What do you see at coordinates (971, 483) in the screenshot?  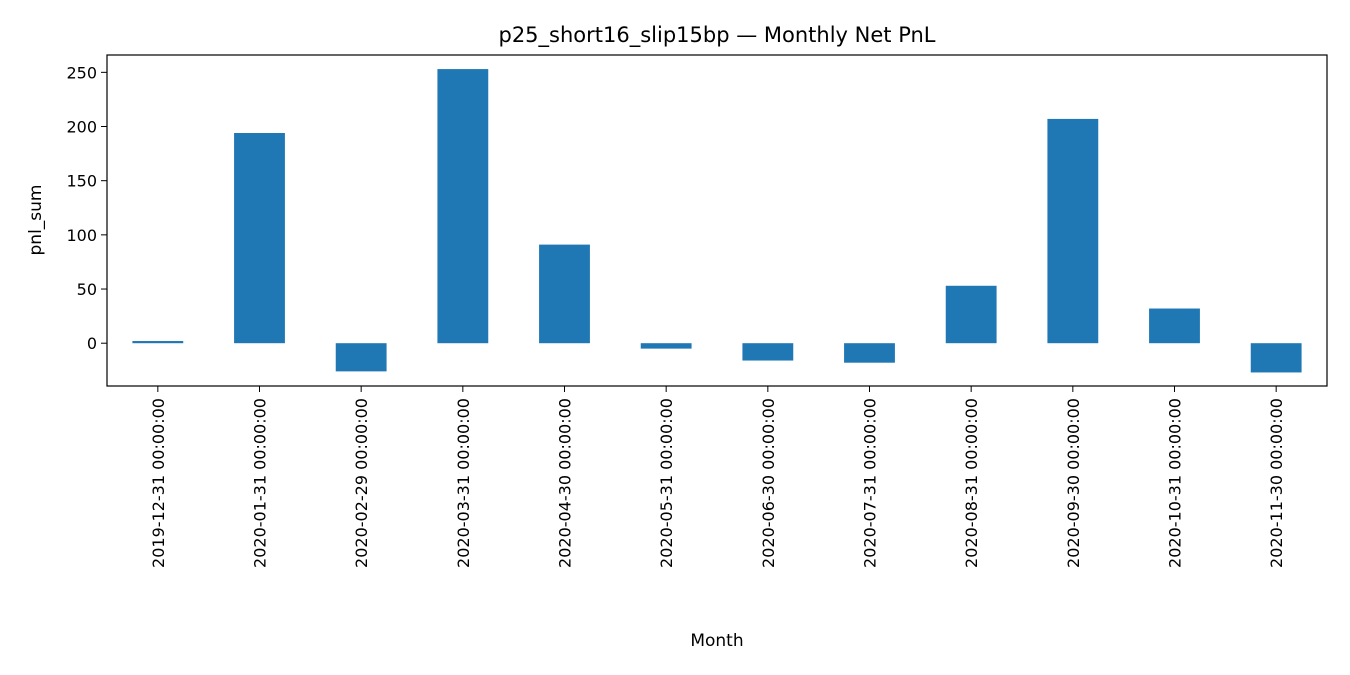 I see `x-tick-label: 2020-08-31 00:00:00` at bounding box center [971, 483].